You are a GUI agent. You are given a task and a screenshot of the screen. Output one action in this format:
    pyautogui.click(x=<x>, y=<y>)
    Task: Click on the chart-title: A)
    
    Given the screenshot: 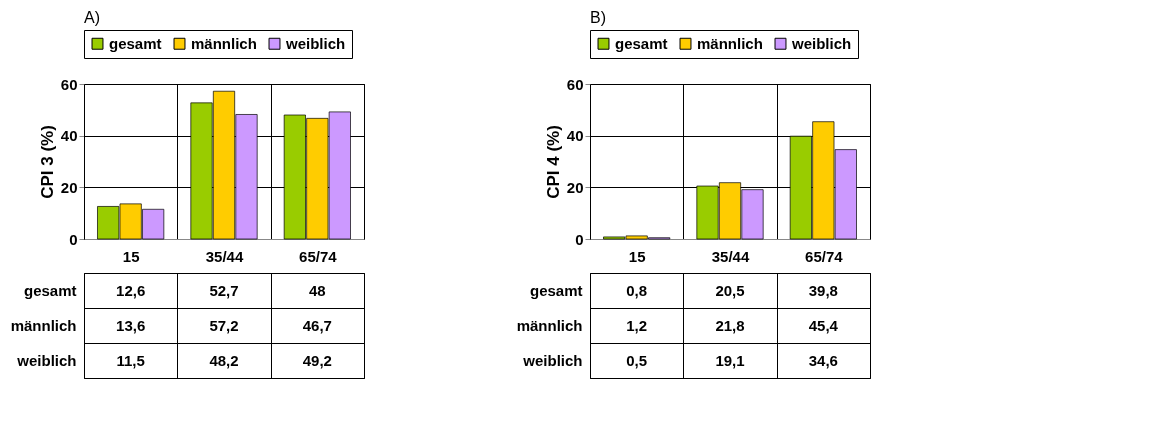 What is the action you would take?
    pyautogui.click(x=92, y=17)
    